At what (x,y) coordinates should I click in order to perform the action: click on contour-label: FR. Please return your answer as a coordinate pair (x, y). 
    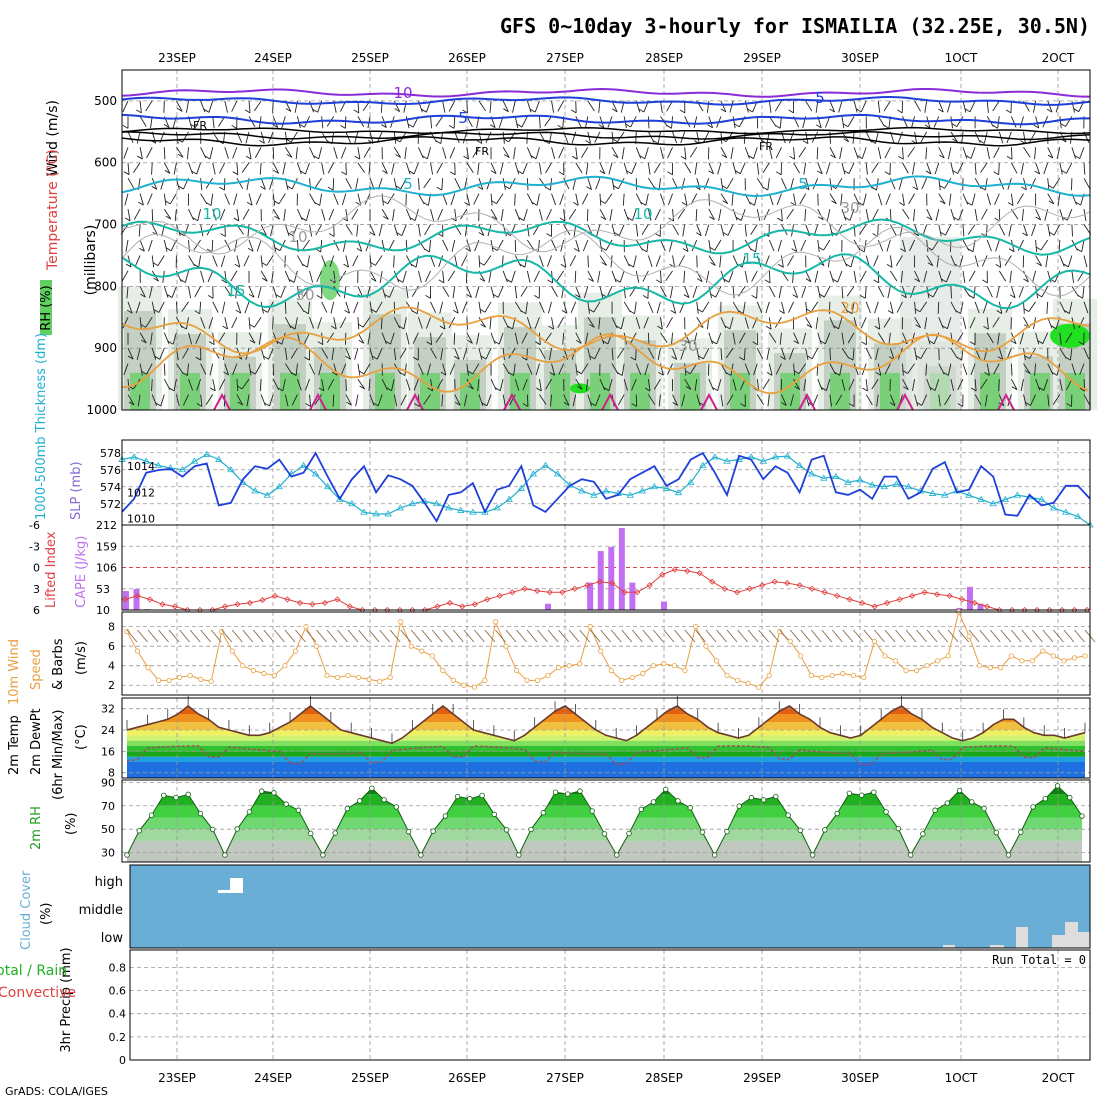
    Looking at the image, I should click on (766, 146).